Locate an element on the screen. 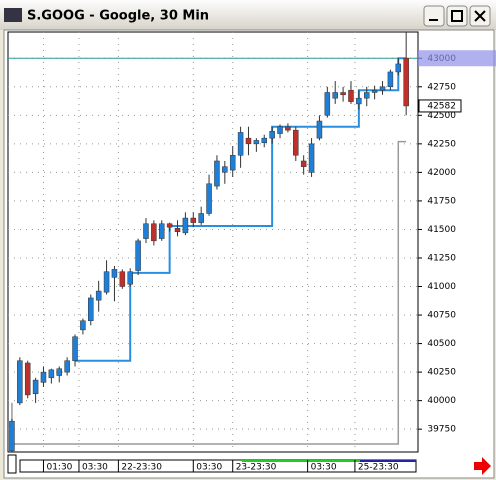 The image size is (496, 480). y-tick-label: 41000 is located at coordinates (441, 287).